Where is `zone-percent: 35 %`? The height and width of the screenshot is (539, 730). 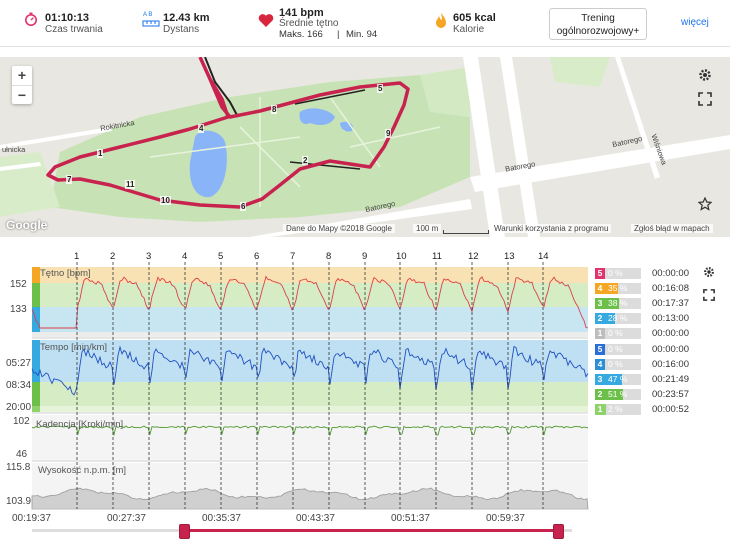 zone-percent: 35 % is located at coordinates (618, 288).